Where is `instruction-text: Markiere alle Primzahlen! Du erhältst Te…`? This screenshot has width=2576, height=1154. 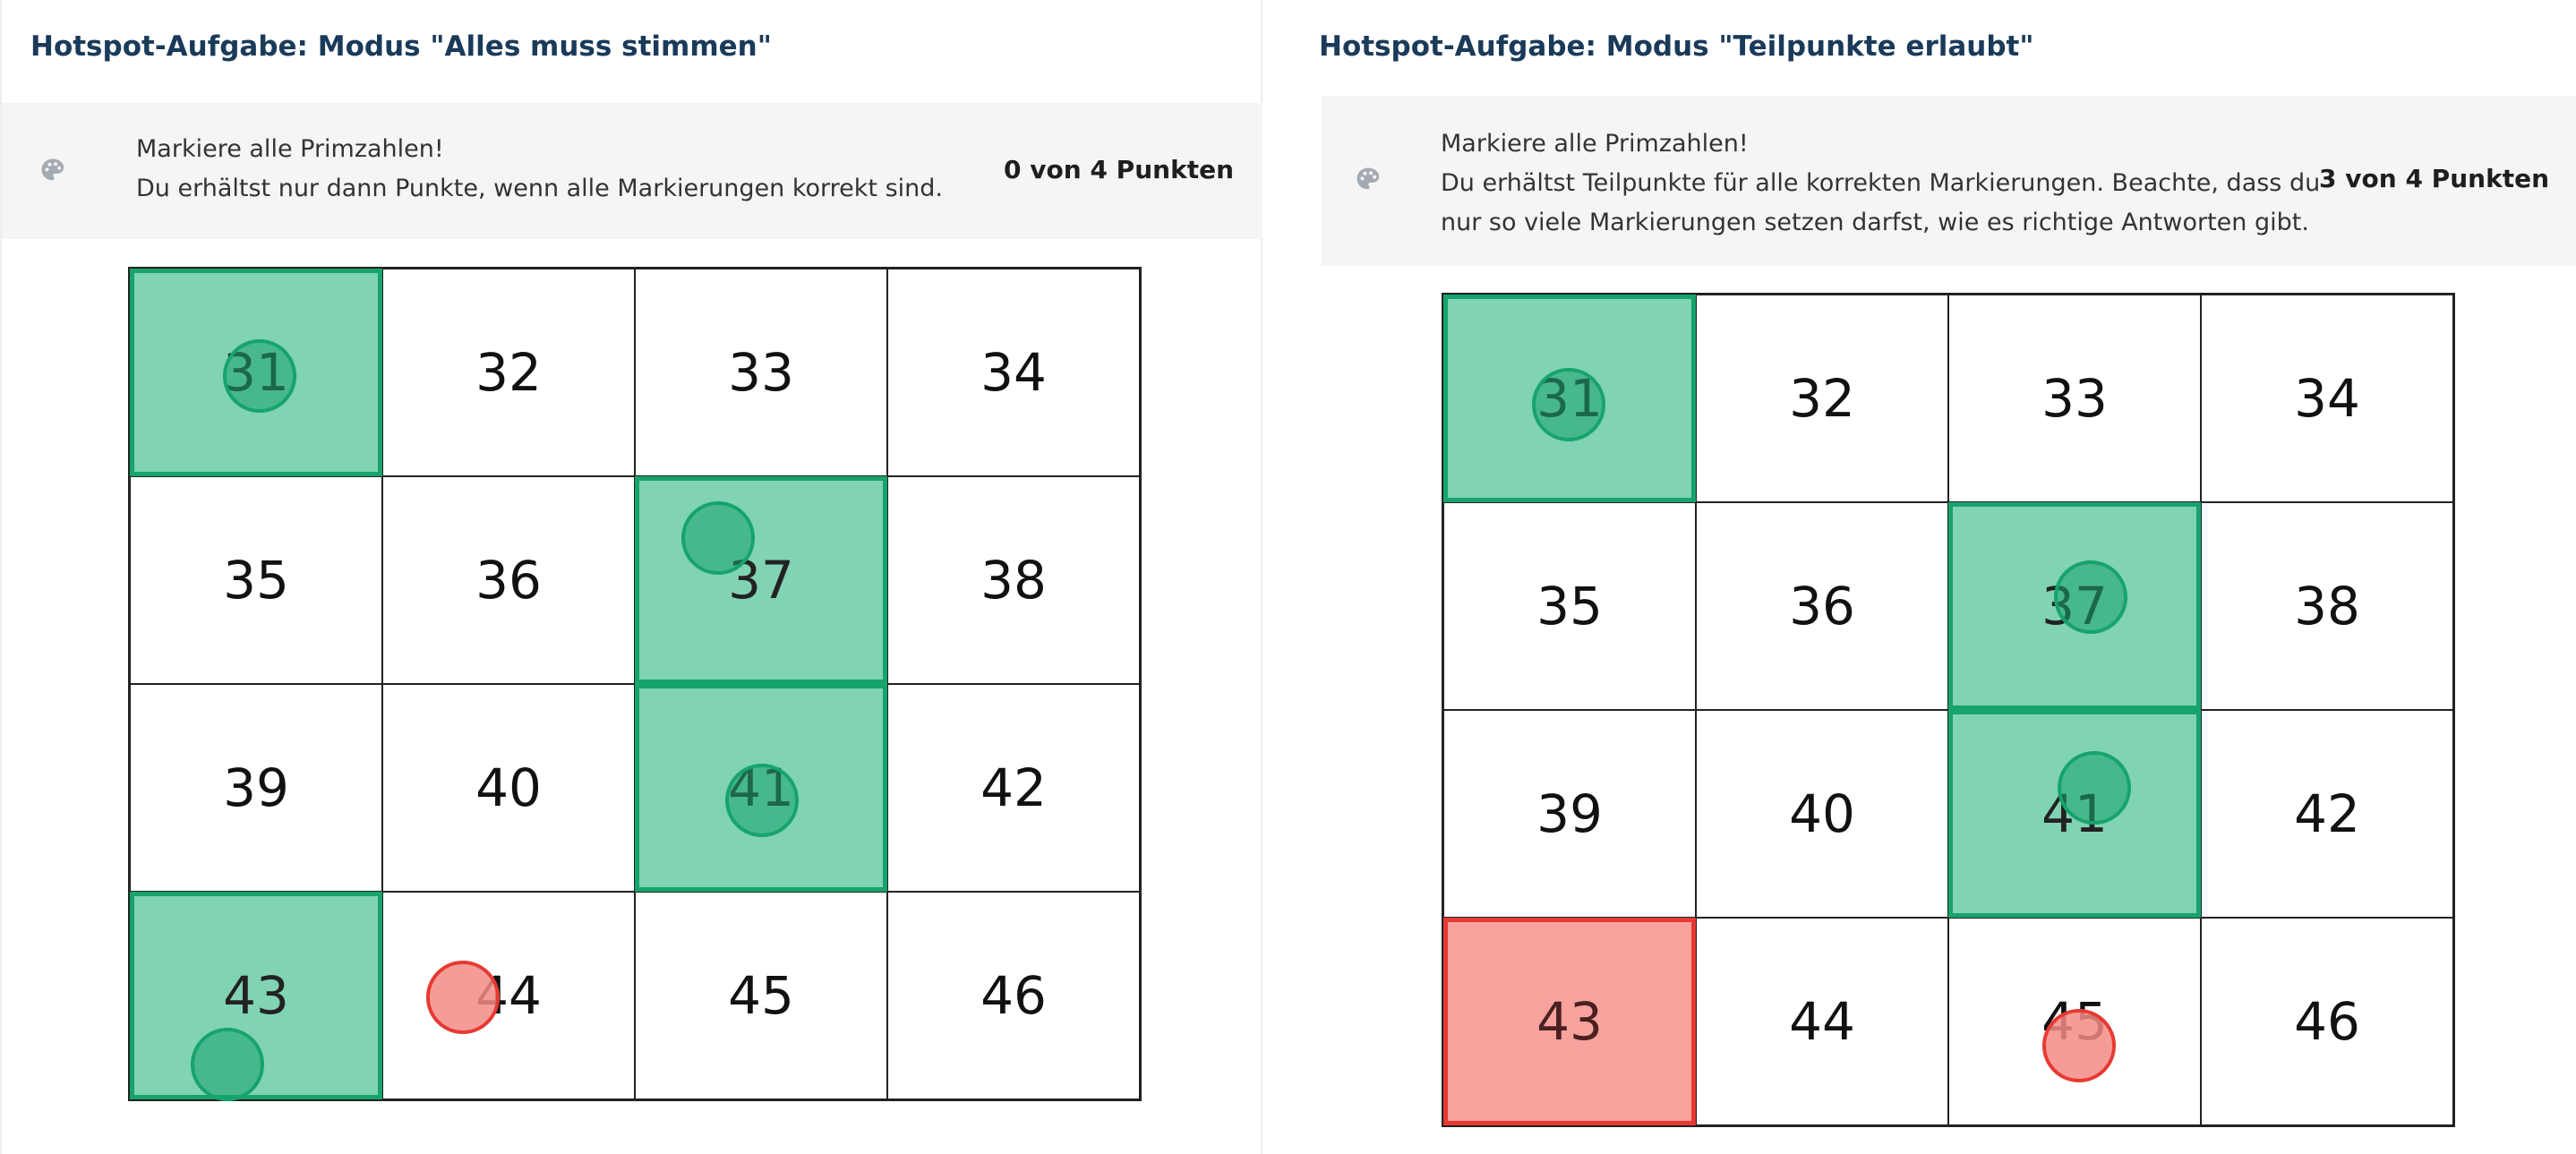
instruction-text: Markiere alle Primzahlen! Du erhältst Te… is located at coordinates (1881, 183).